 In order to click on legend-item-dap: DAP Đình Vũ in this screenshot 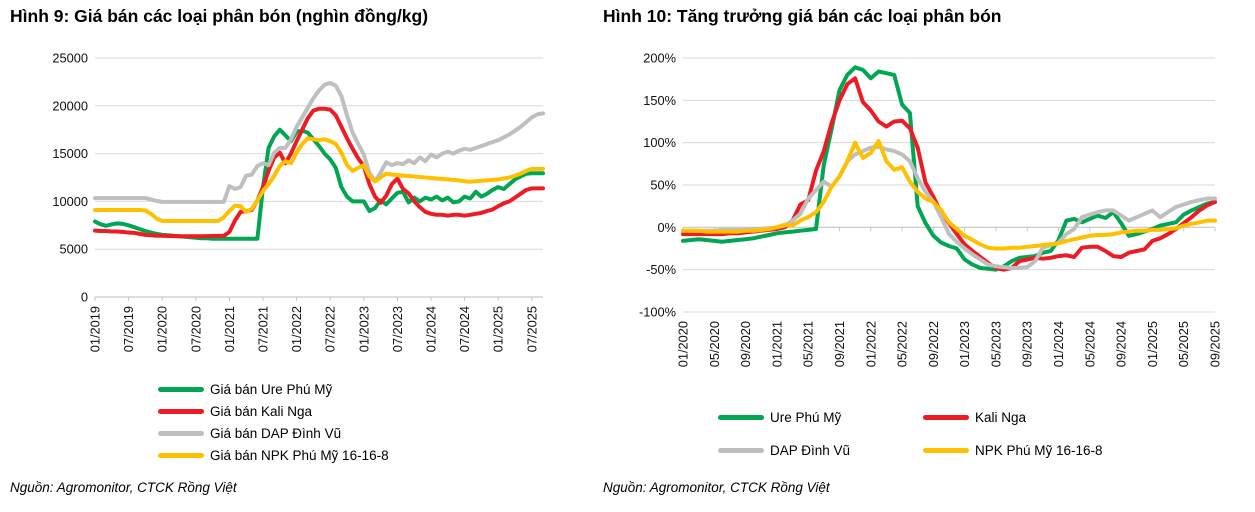, I will do `click(820, 450)`.